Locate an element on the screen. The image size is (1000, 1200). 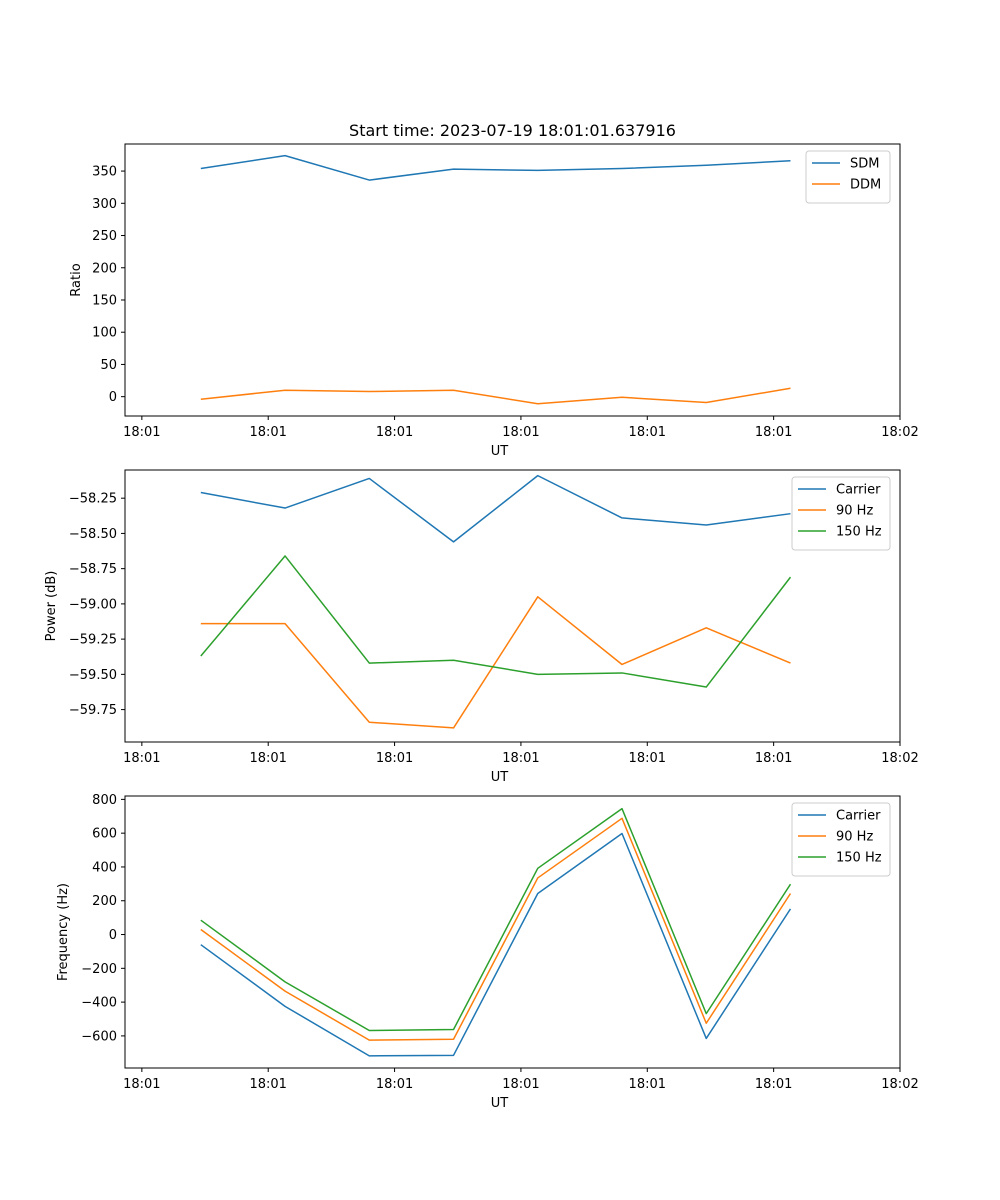
y-tick-label: 350 is located at coordinates (104, 172).